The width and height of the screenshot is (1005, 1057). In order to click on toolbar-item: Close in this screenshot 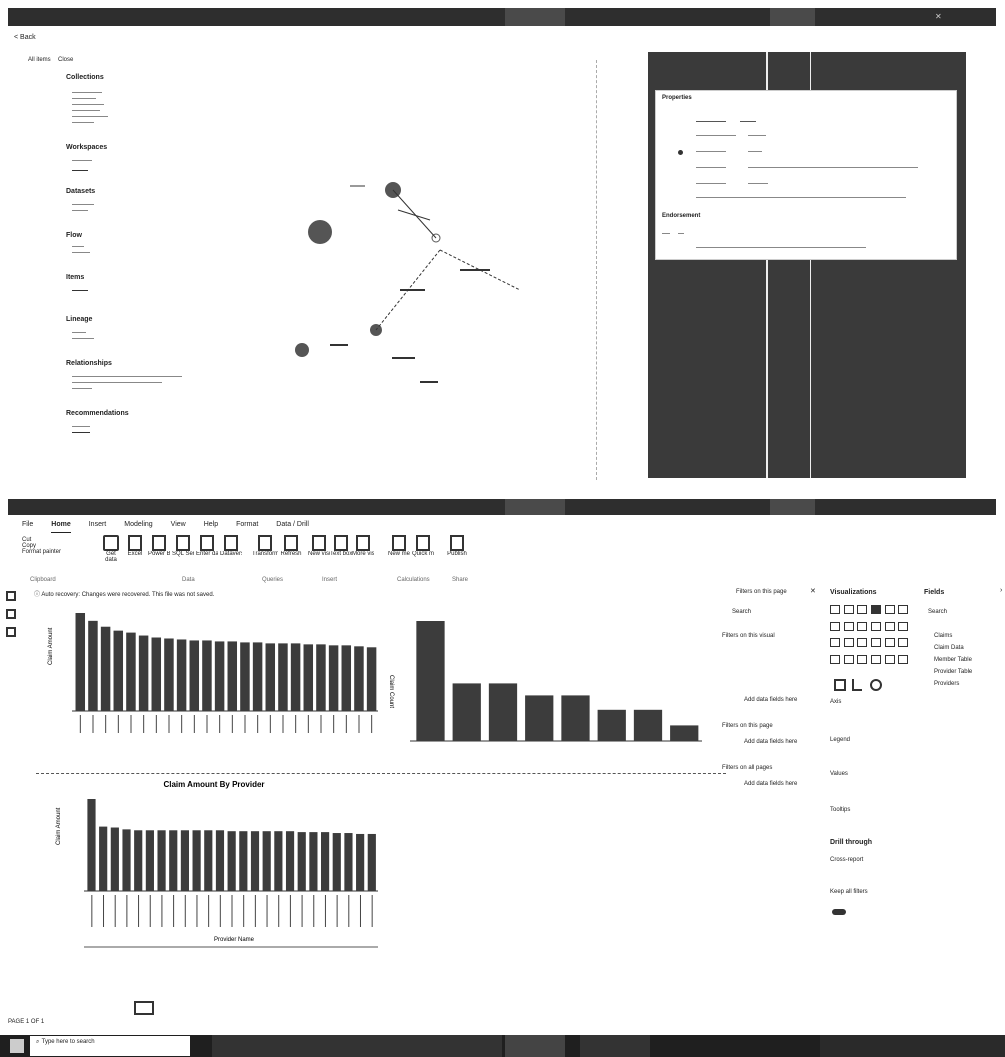, I will do `click(66, 60)`.